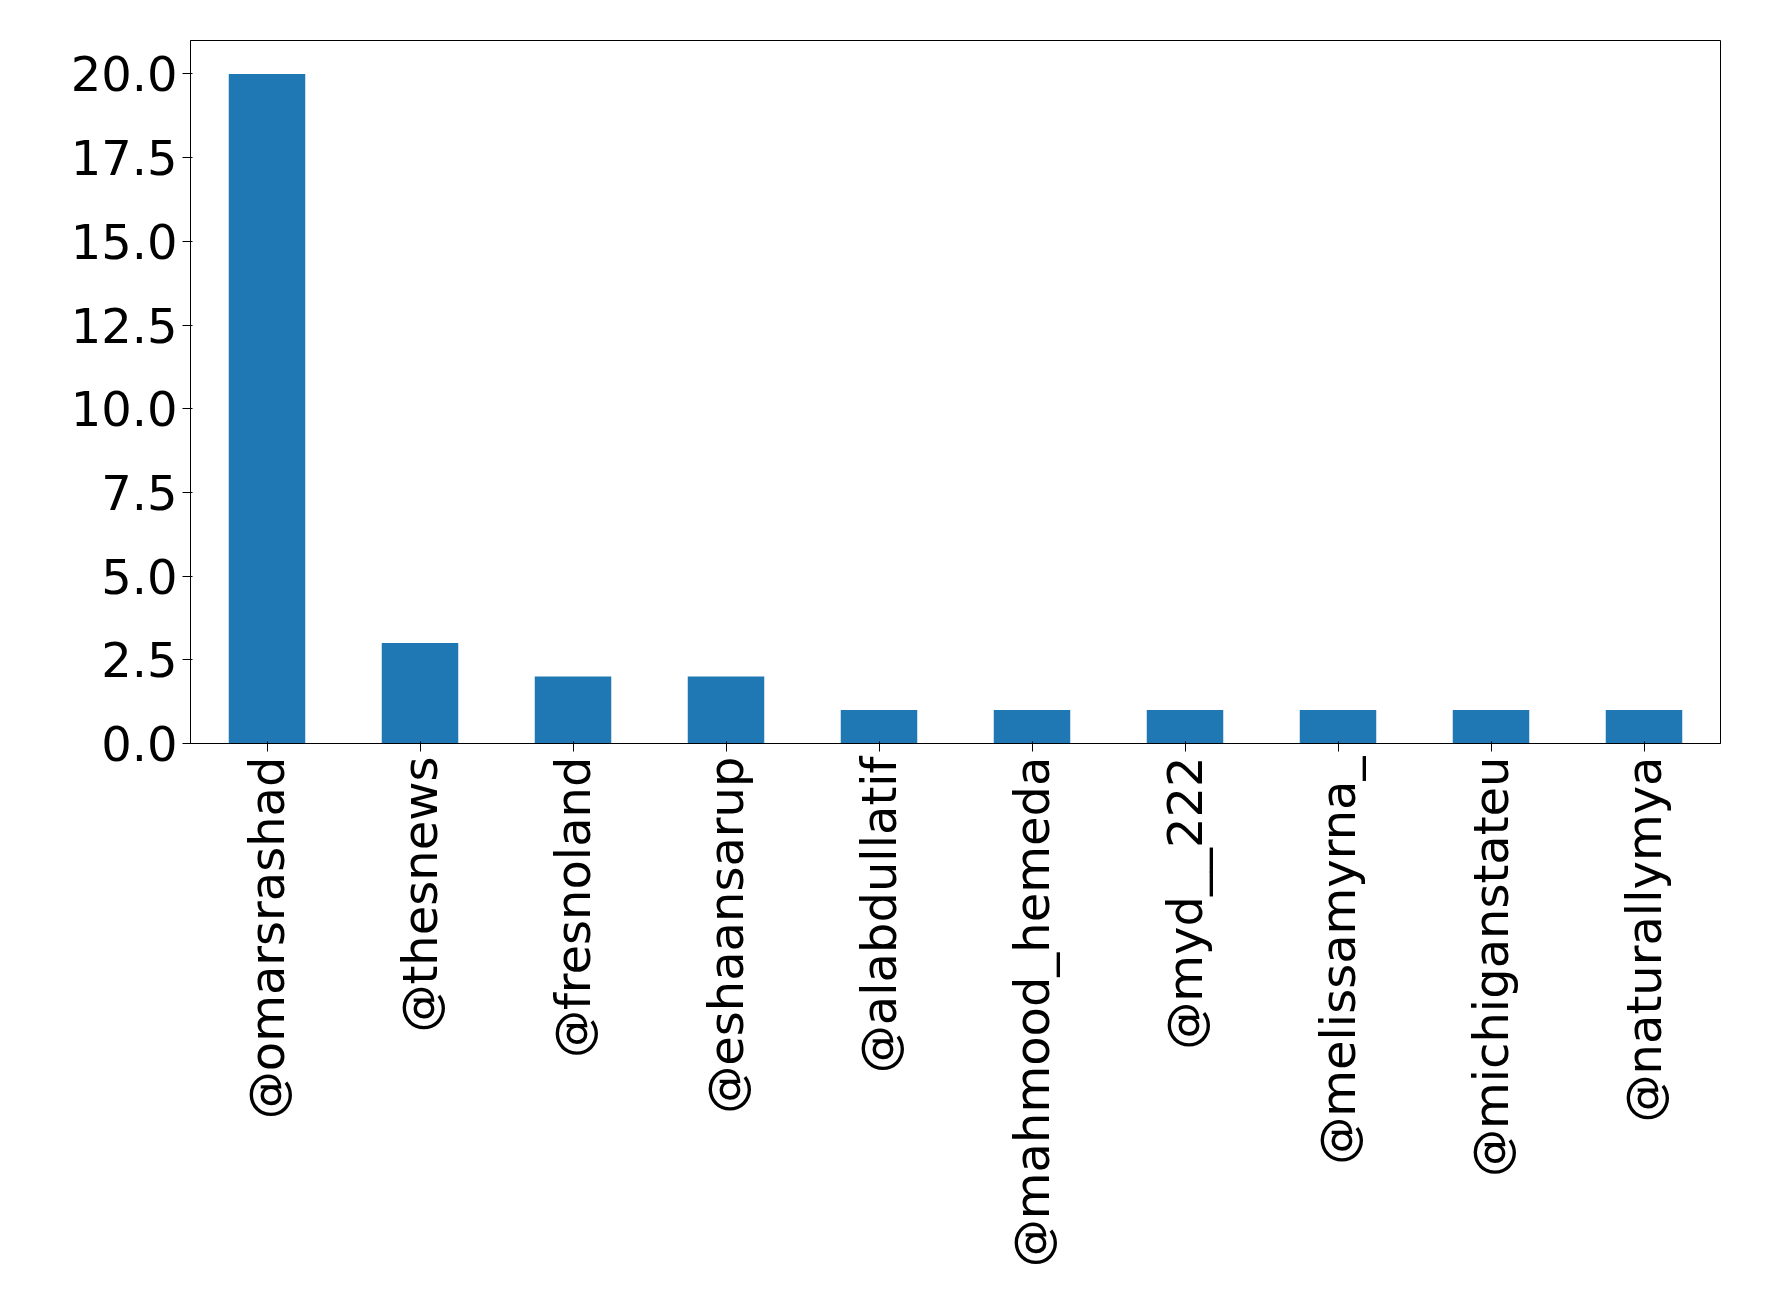 Image resolution: width=1778 pixels, height=1292 pixels. I want to click on x-tick-label: @naturallymya, so click(1644, 939).